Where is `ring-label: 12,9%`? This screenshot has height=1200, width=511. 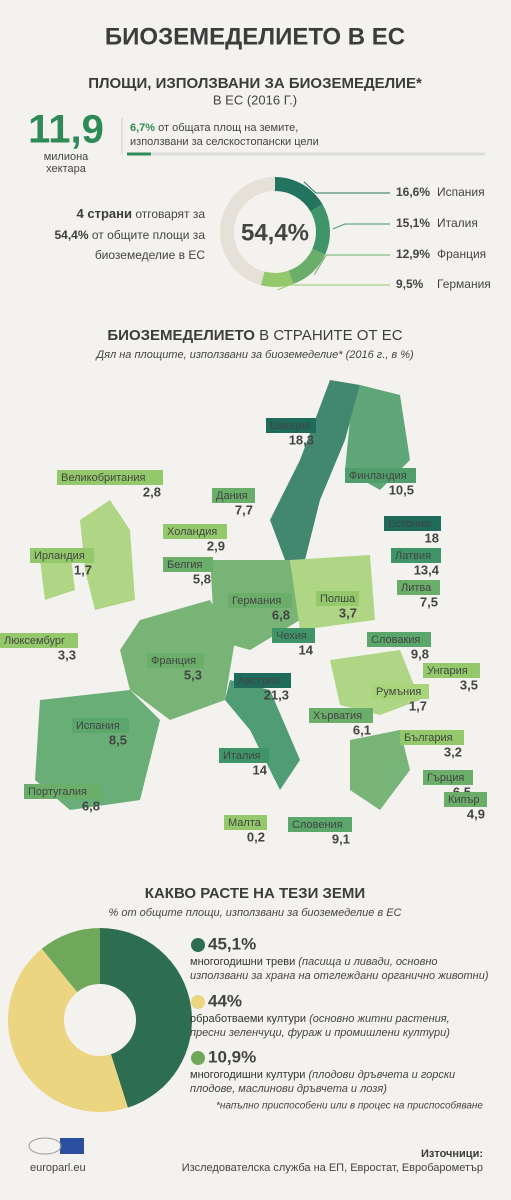 ring-label: 12,9% is located at coordinates (413, 254).